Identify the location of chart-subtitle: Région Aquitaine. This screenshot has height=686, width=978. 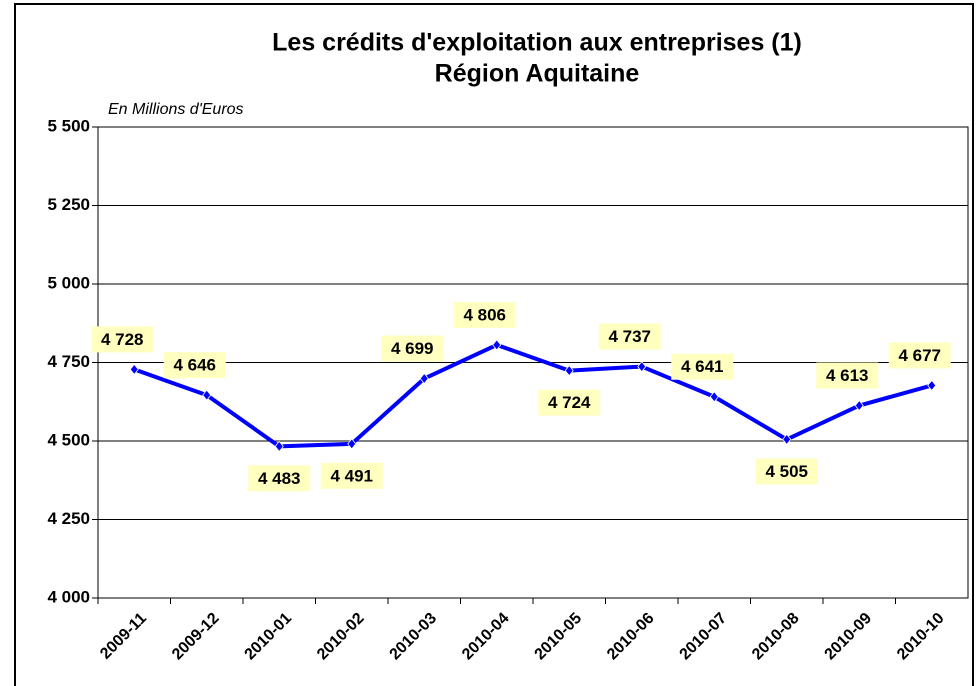
(537, 74).